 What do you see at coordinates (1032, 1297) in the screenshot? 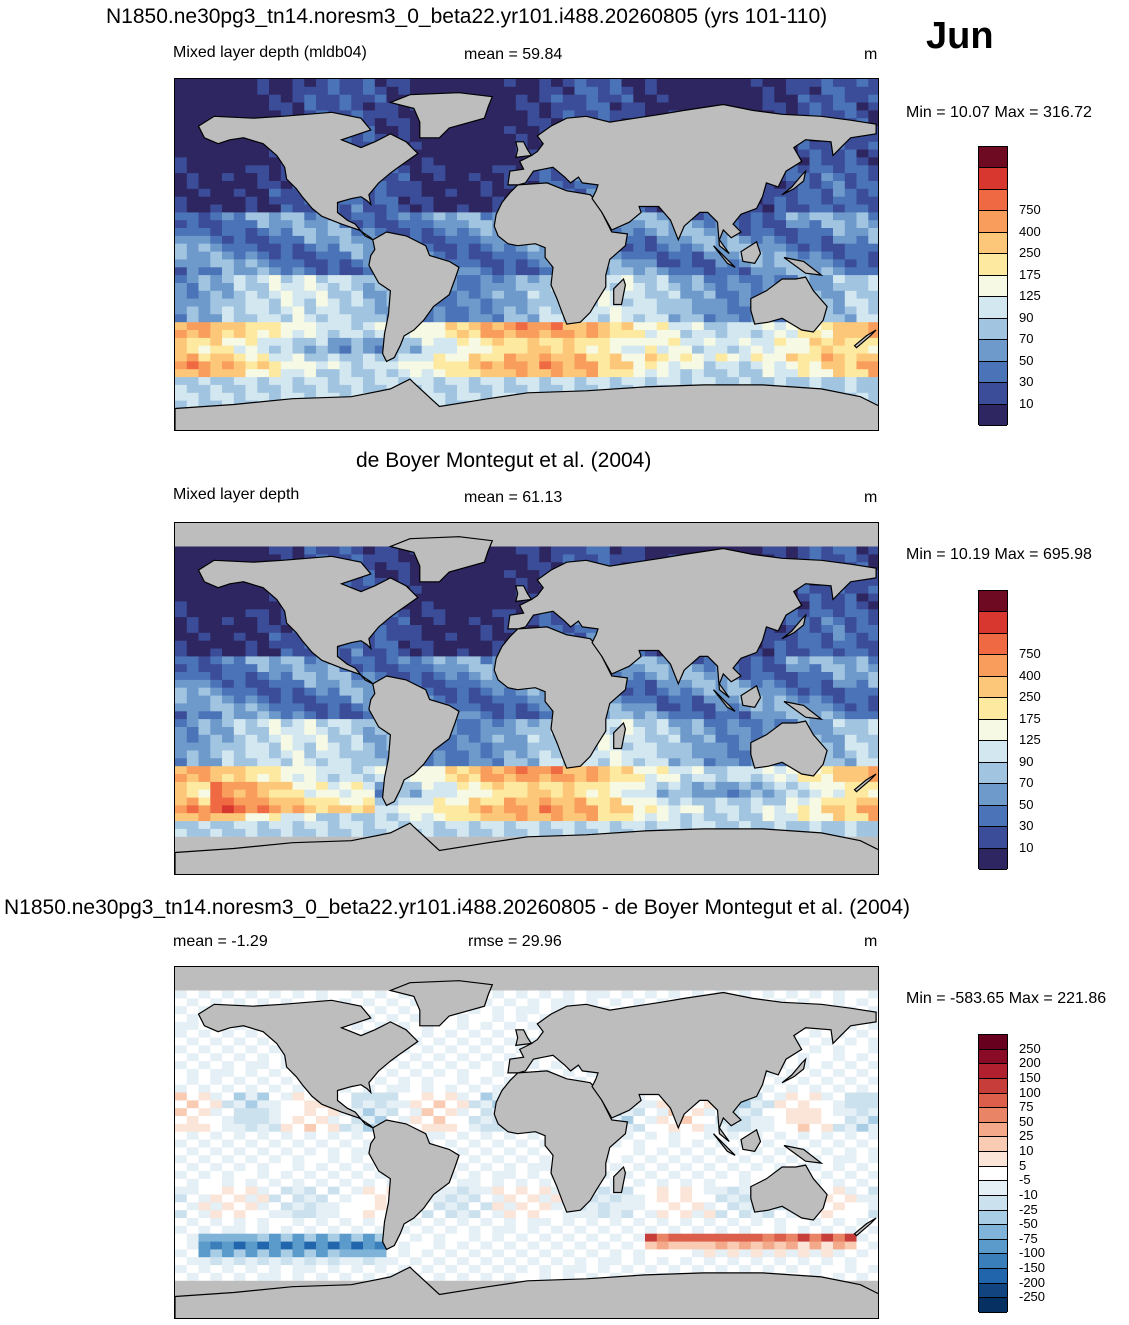
I see `colorbar-tick-label: -250` at bounding box center [1032, 1297].